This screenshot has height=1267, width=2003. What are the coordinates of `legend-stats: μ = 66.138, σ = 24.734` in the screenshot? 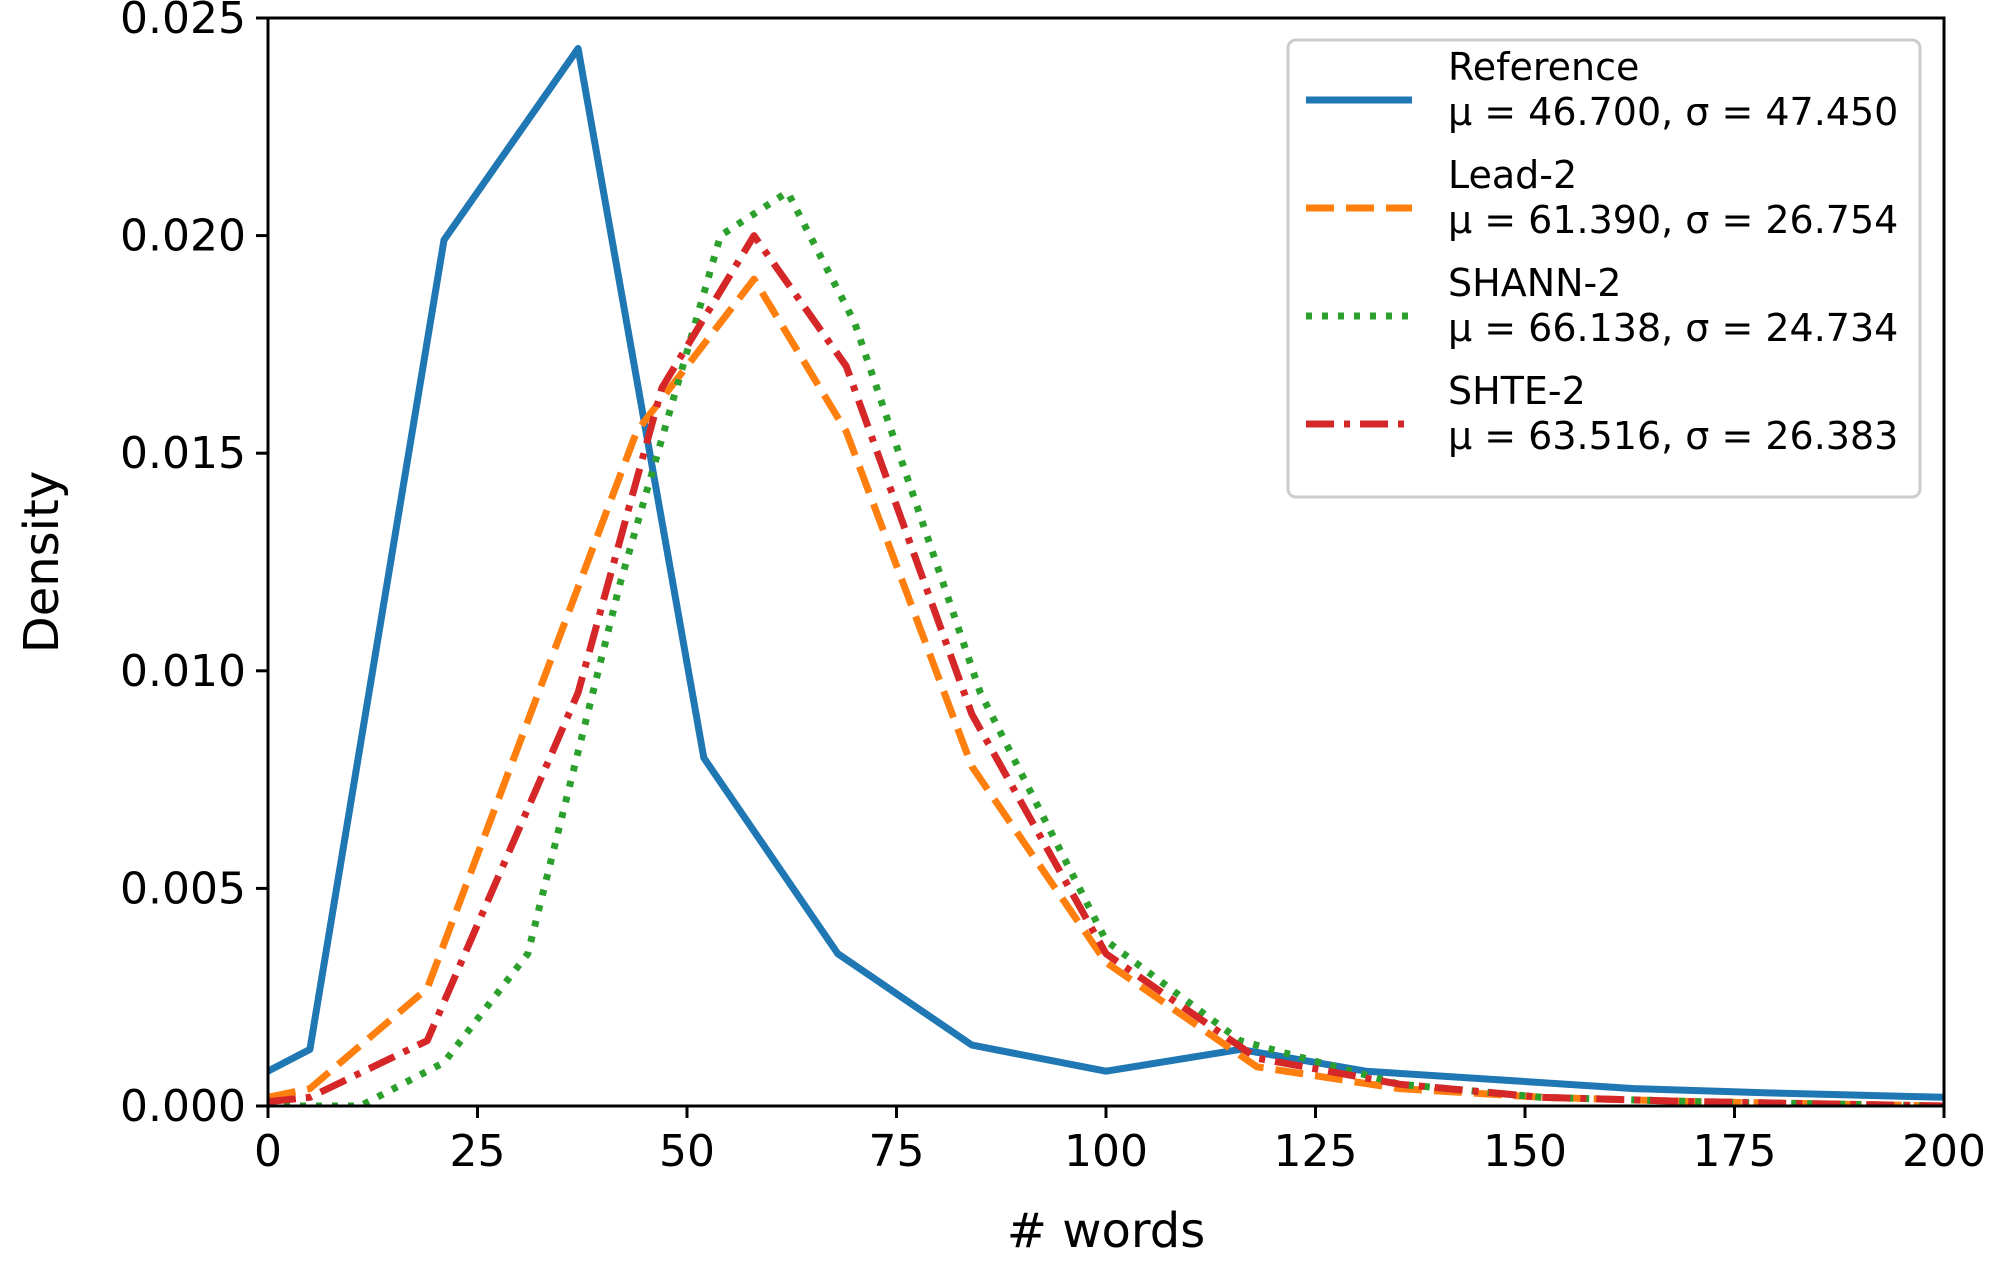 It's located at (1673, 328).